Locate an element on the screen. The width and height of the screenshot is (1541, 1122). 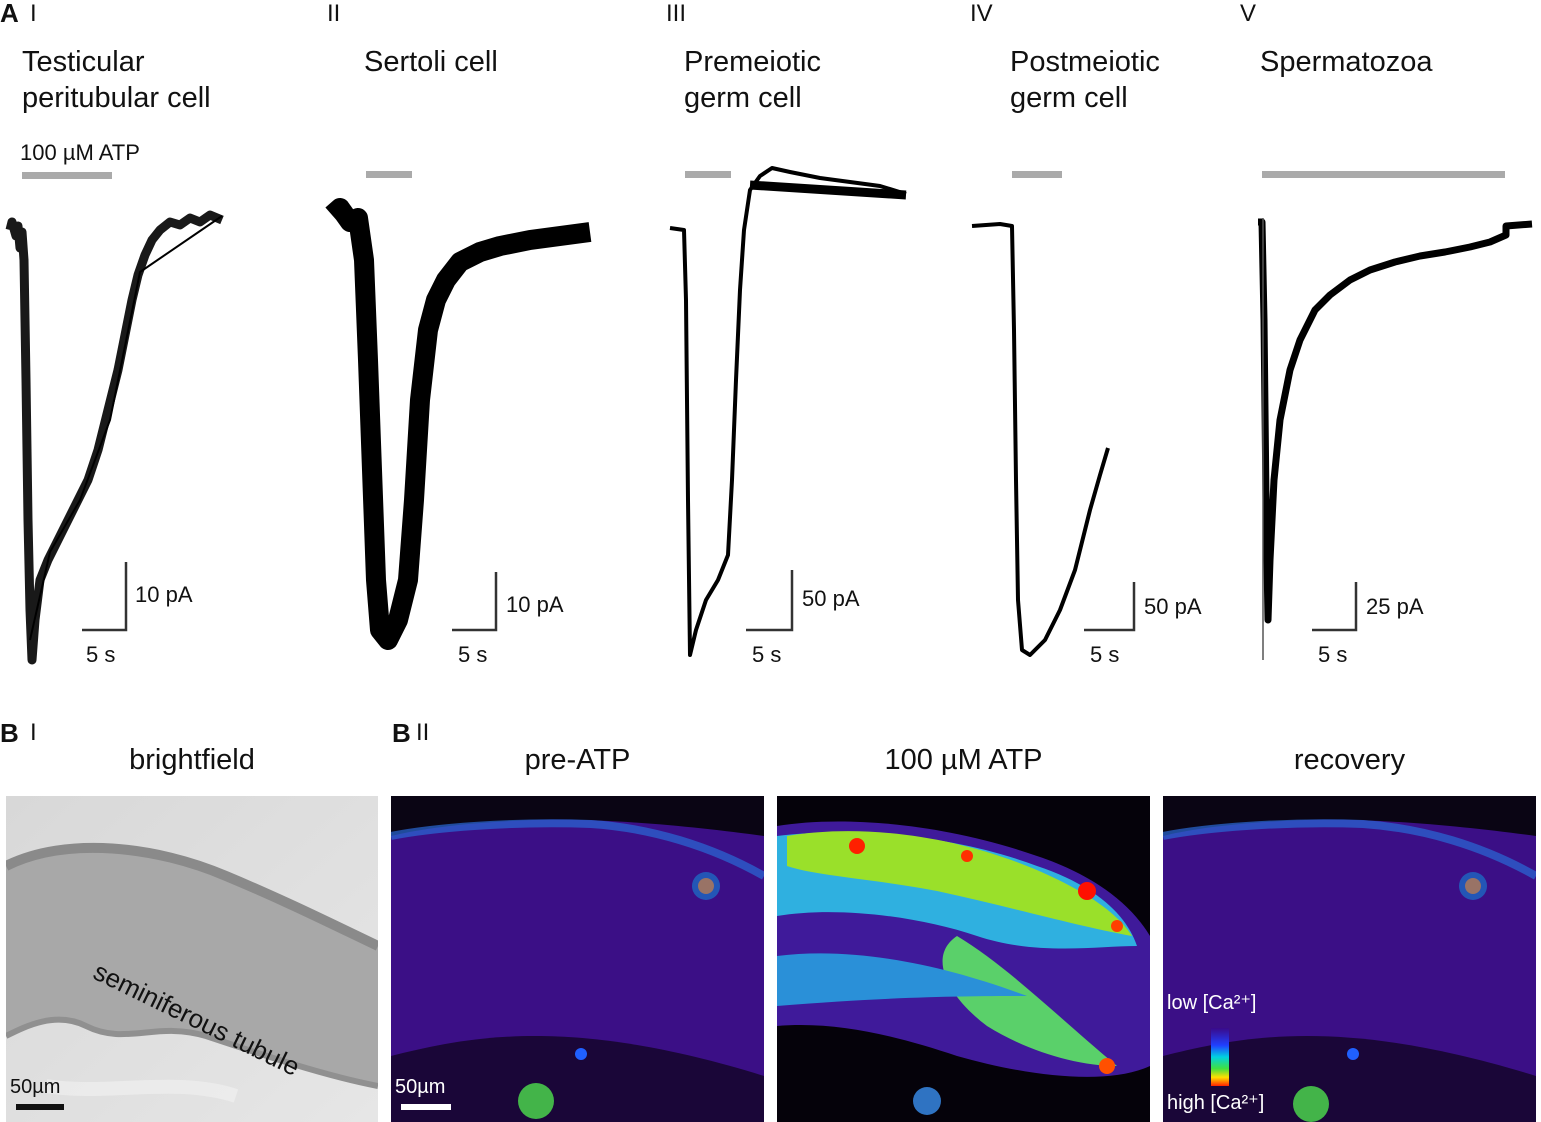
recovery-image: low [Ca²⁺] high [Ca²⁺] is located at coordinates (1349, 959).